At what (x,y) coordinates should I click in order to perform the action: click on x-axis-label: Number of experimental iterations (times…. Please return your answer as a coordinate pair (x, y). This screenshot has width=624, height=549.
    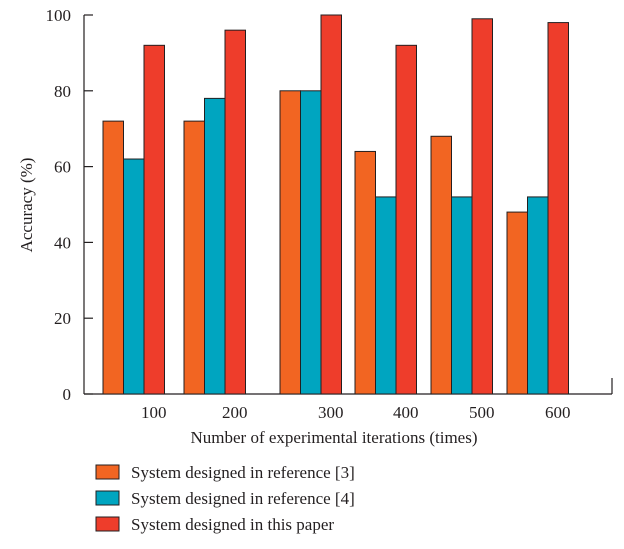
    Looking at the image, I should click on (333, 437).